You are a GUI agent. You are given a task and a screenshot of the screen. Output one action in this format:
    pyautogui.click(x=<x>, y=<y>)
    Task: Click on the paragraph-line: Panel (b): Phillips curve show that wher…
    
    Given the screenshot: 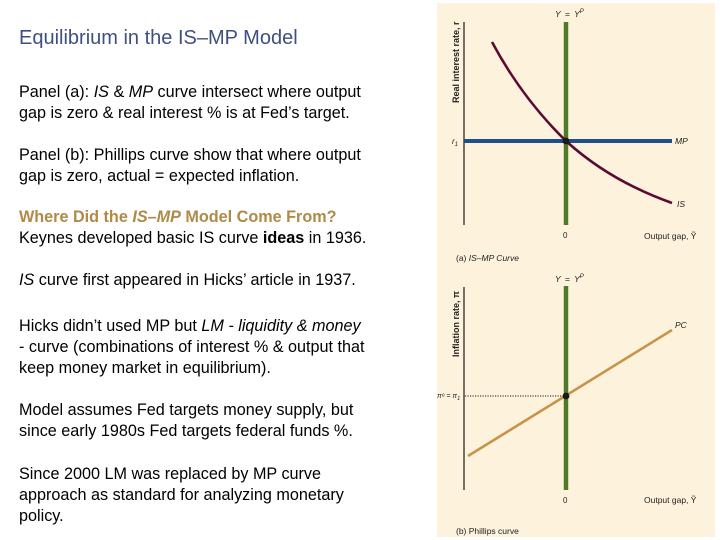 What is the action you would take?
    pyautogui.click(x=190, y=155)
    